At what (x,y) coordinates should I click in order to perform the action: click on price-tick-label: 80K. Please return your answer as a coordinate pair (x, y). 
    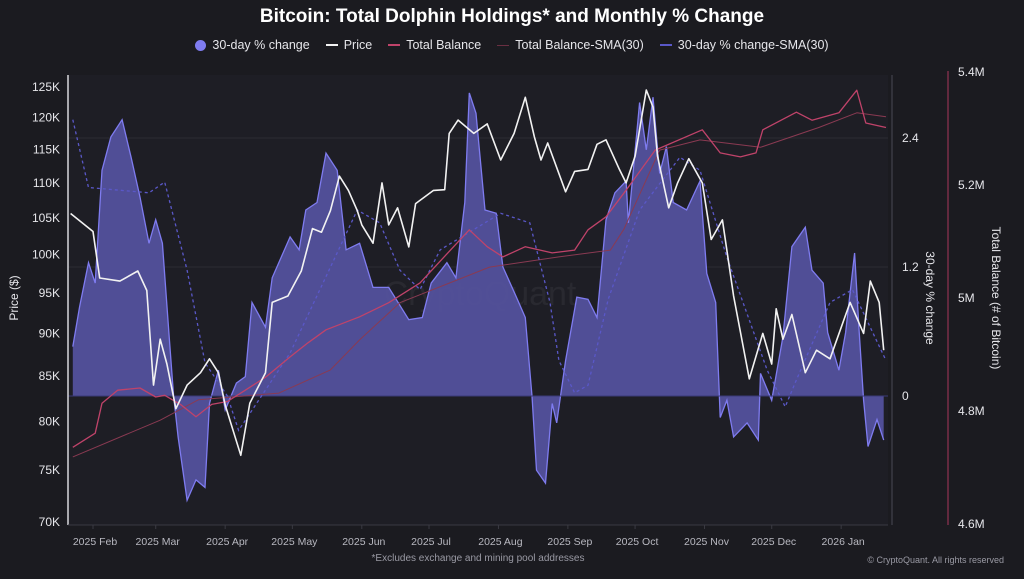
    Looking at the image, I should click on (49, 422).